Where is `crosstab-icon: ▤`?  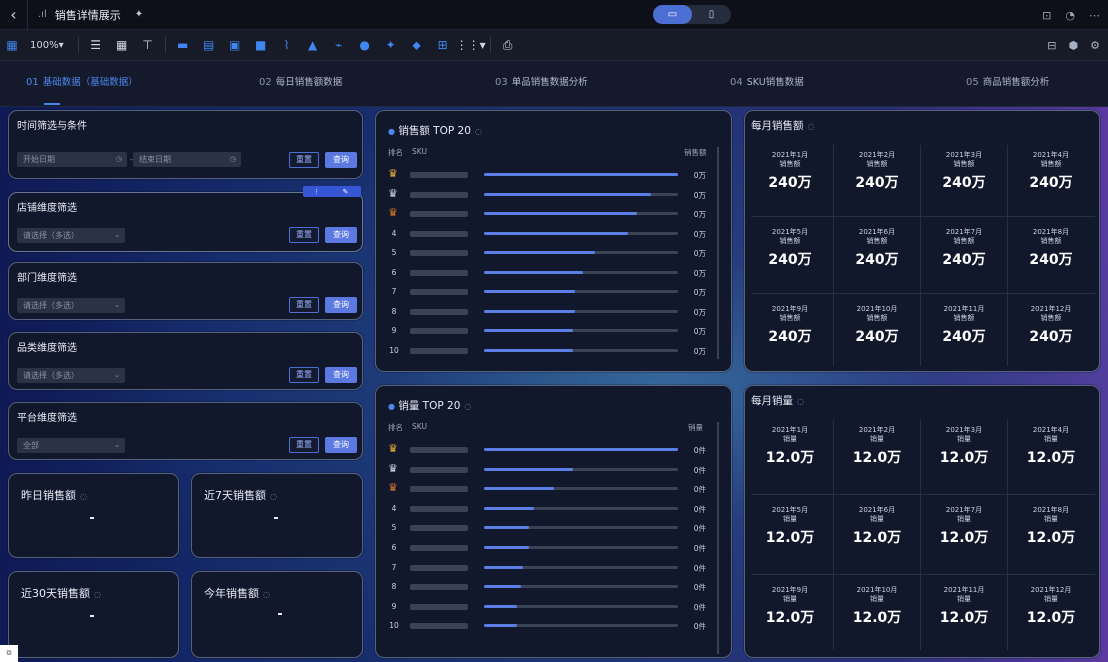
crosstab-icon: ▤ is located at coordinates (208, 45).